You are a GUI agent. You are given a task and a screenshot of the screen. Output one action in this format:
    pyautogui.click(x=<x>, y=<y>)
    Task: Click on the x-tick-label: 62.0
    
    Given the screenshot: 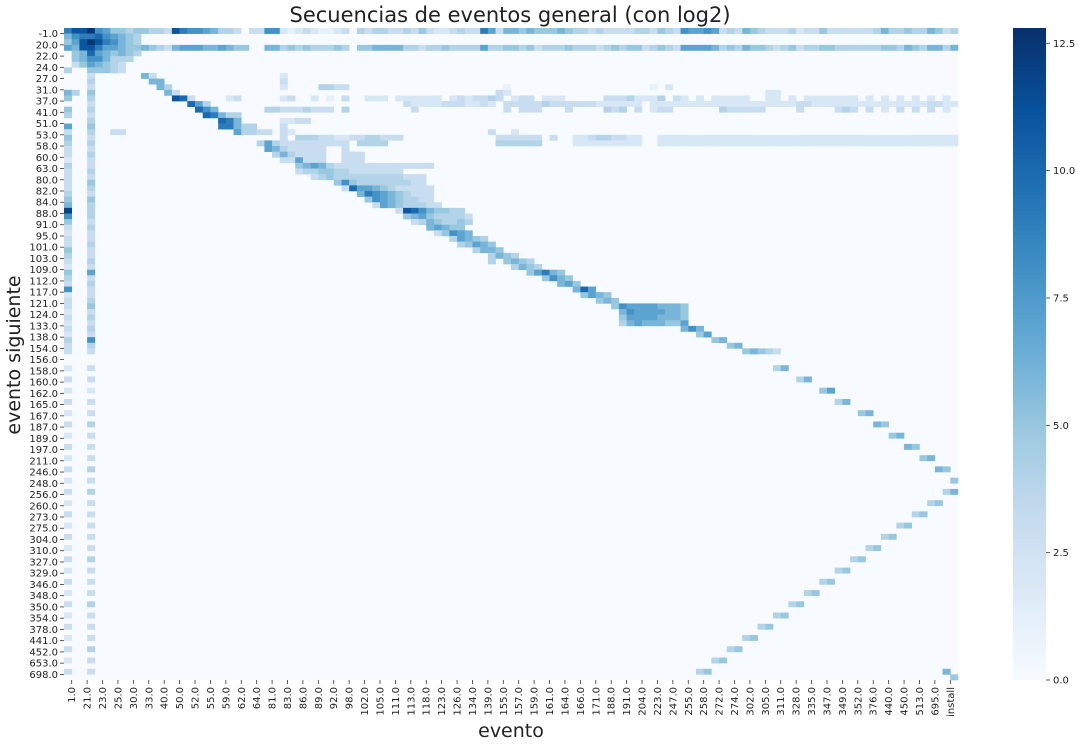 What is the action you would take?
    pyautogui.click(x=242, y=698)
    